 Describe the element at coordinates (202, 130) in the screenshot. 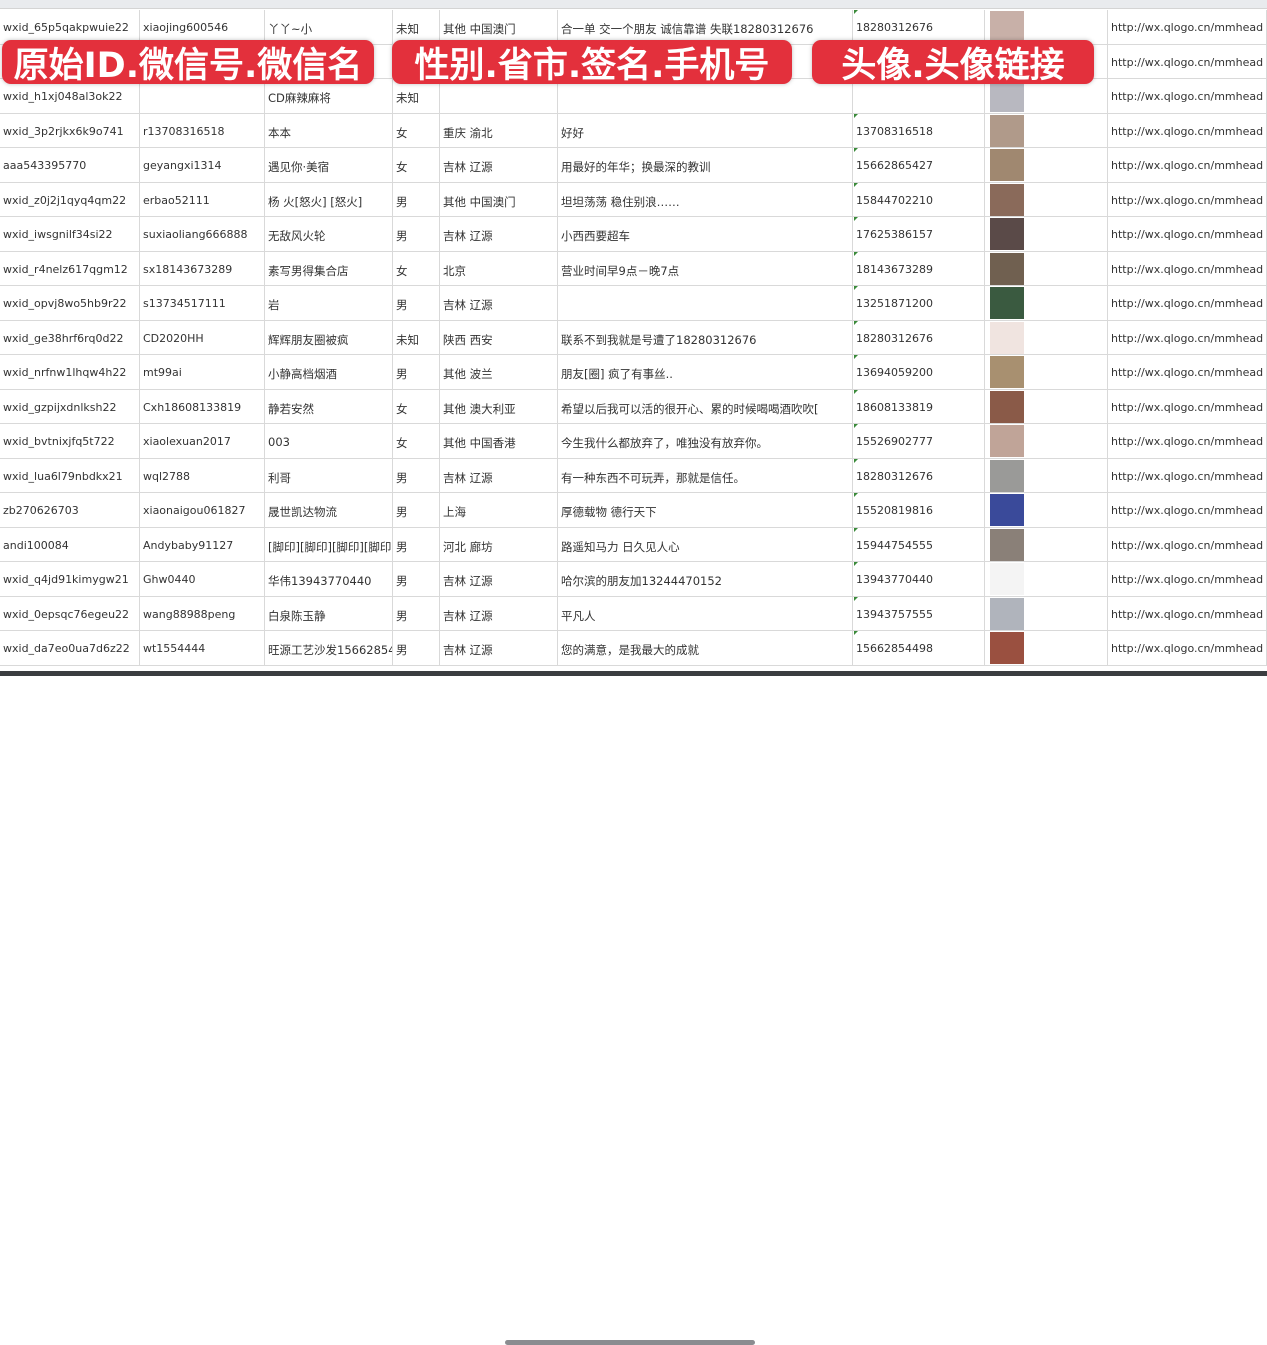

I see `cell-wechat-id: r13708316518` at that location.